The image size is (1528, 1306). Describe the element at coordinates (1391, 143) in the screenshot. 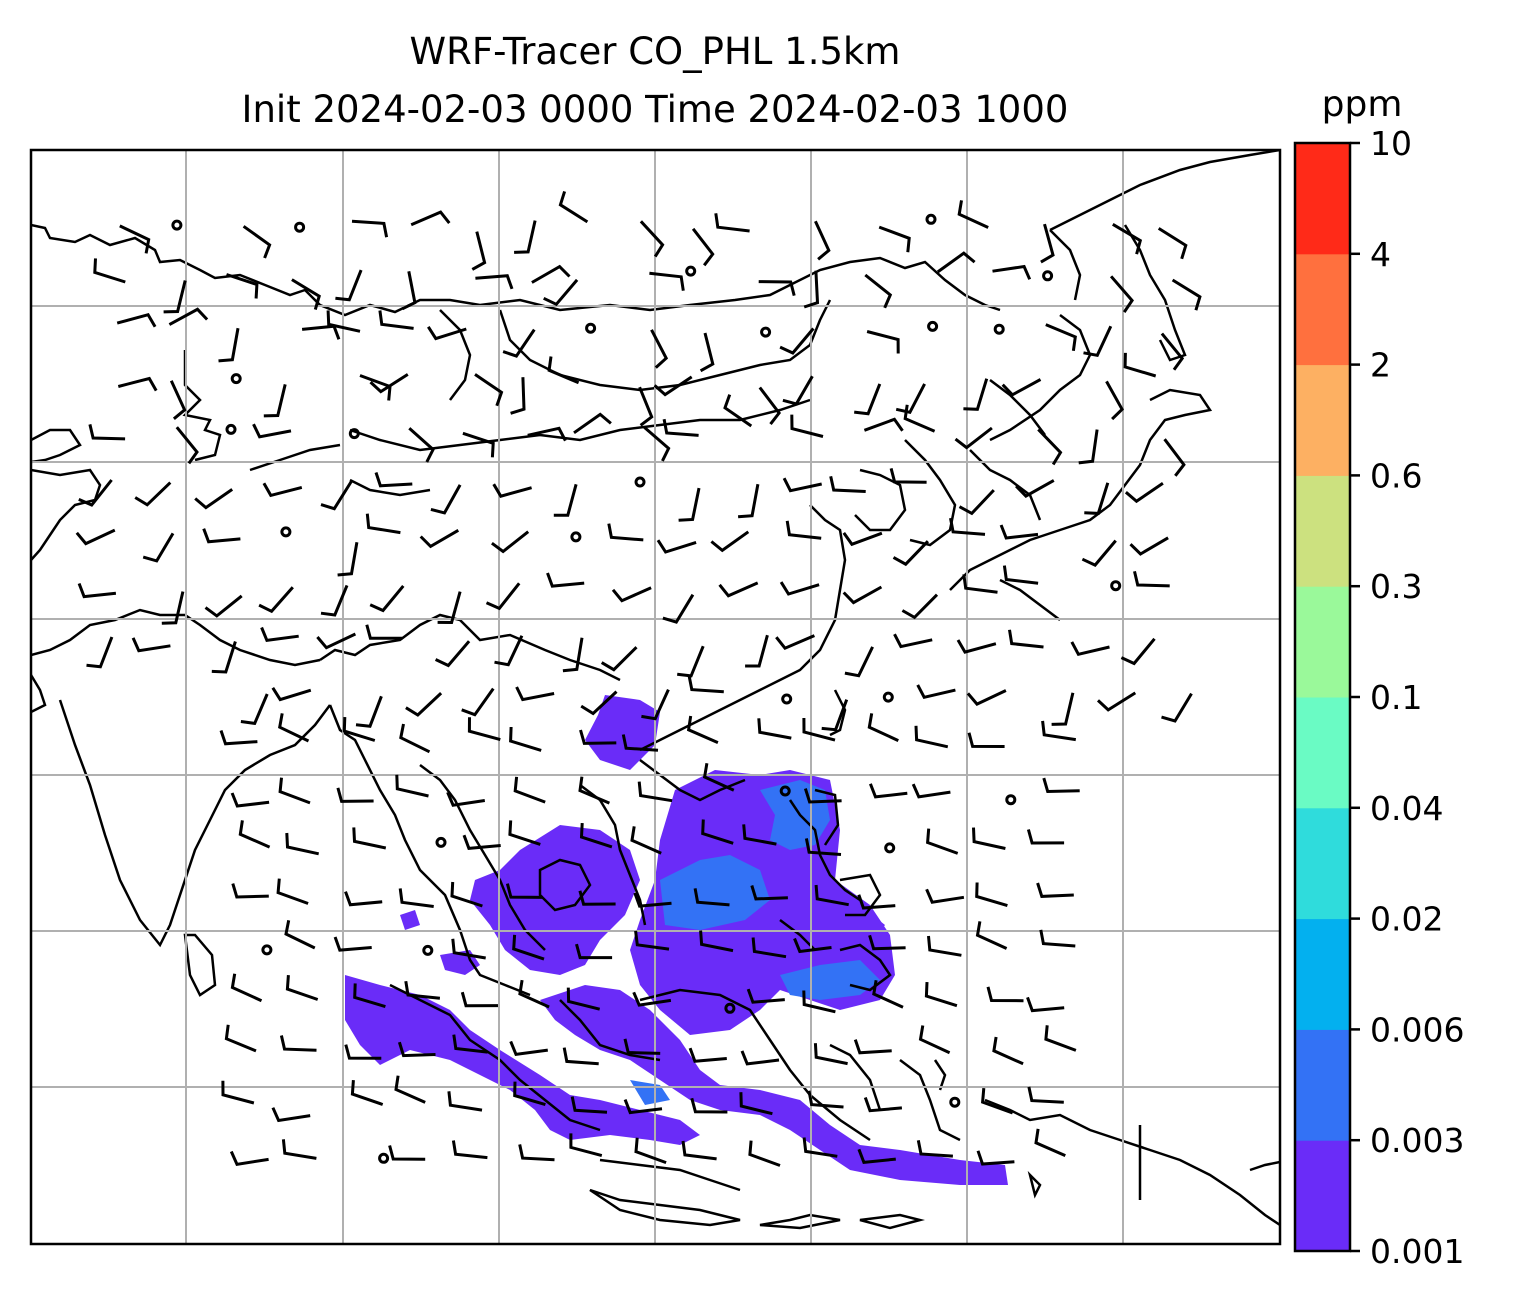

I see `colorbar-tick-label: 10` at that location.